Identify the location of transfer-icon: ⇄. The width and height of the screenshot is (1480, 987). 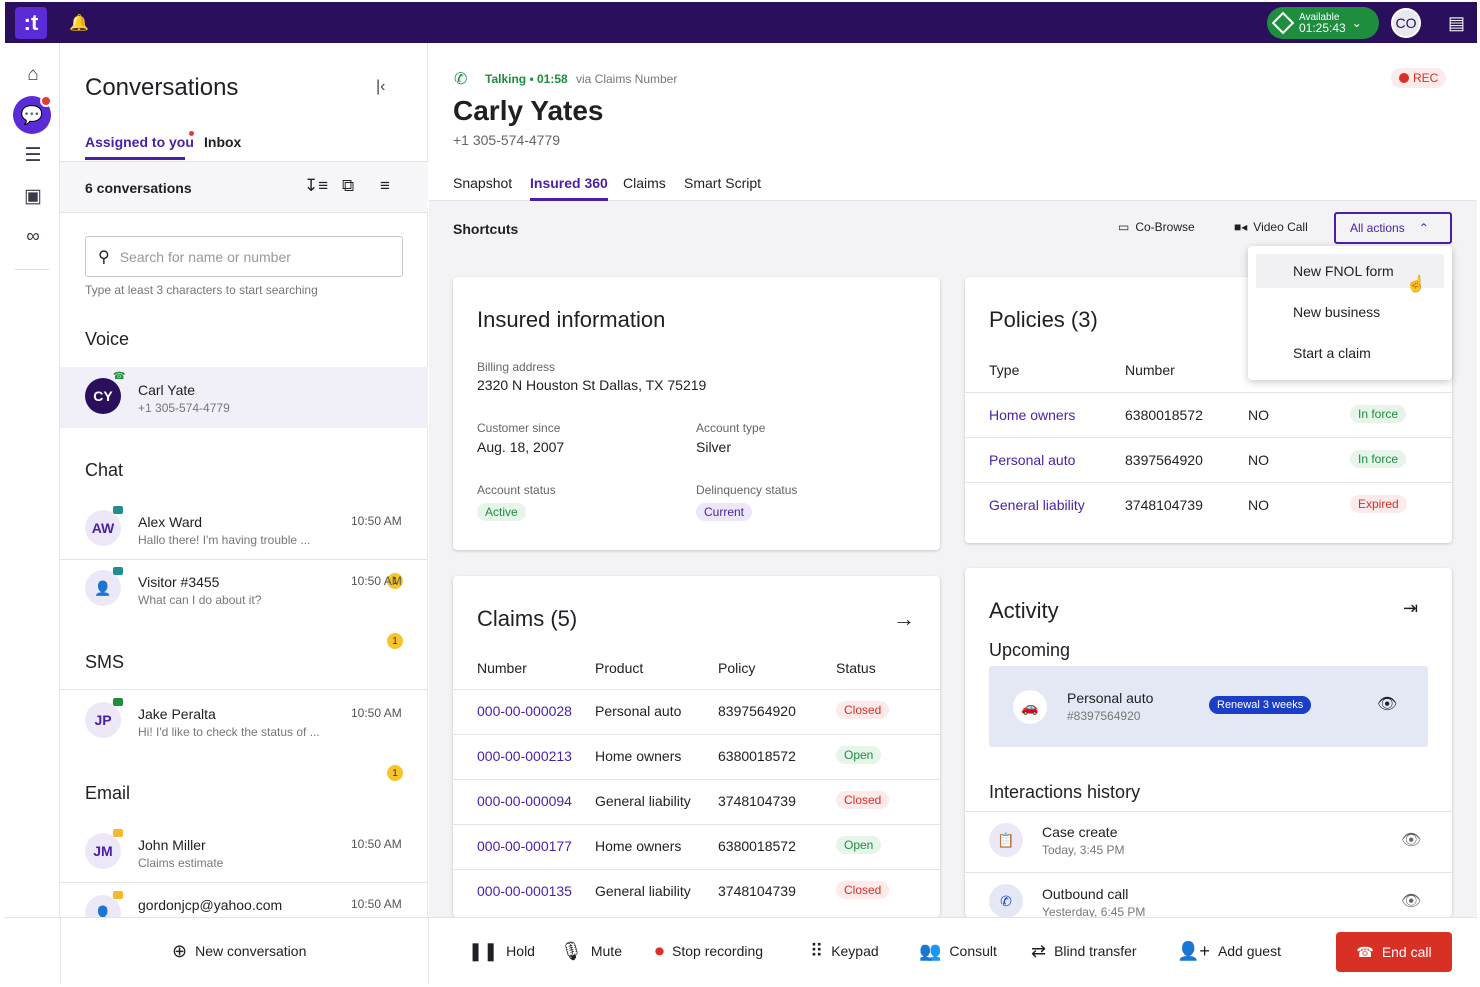
(1039, 950).